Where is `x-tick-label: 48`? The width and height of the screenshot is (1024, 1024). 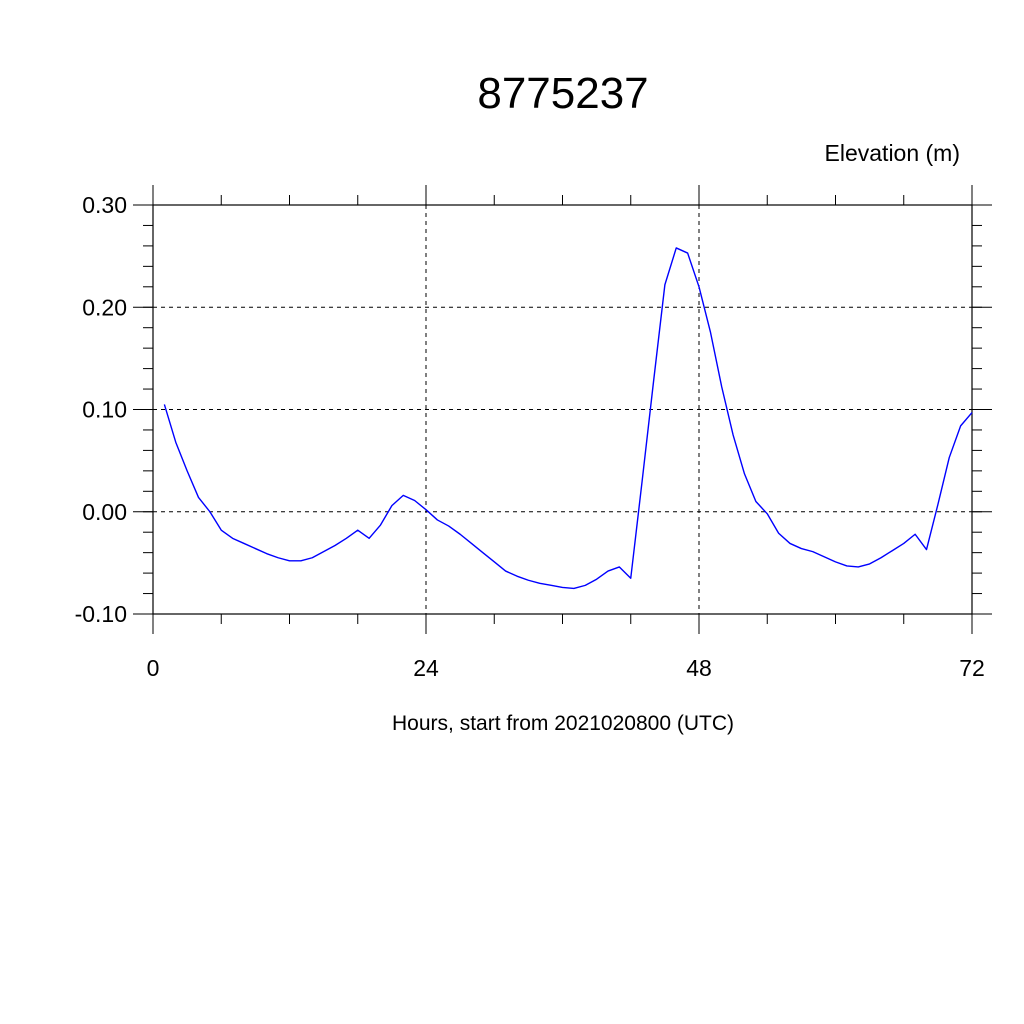
x-tick-label: 48 is located at coordinates (699, 668).